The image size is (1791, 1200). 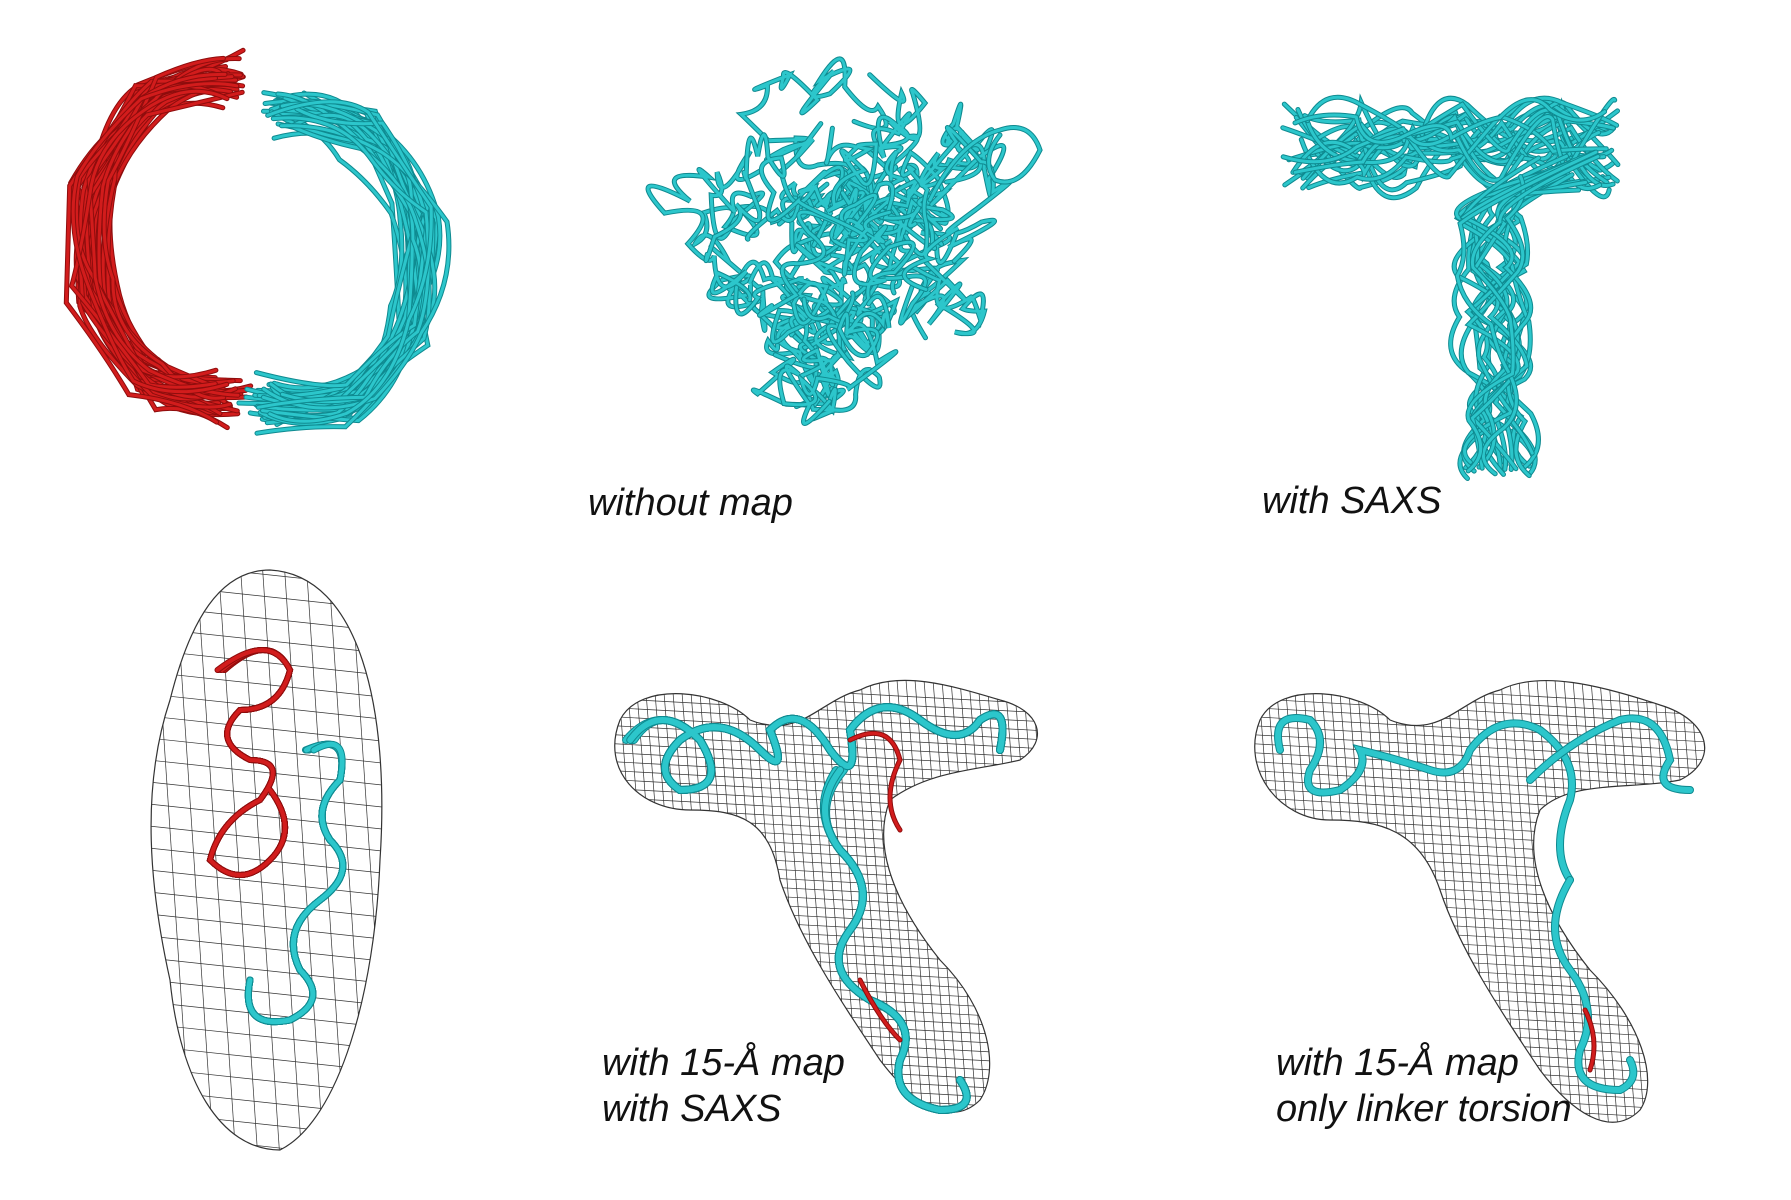 I want to click on panel-bottom-right-map, so click(x=1510, y=929).